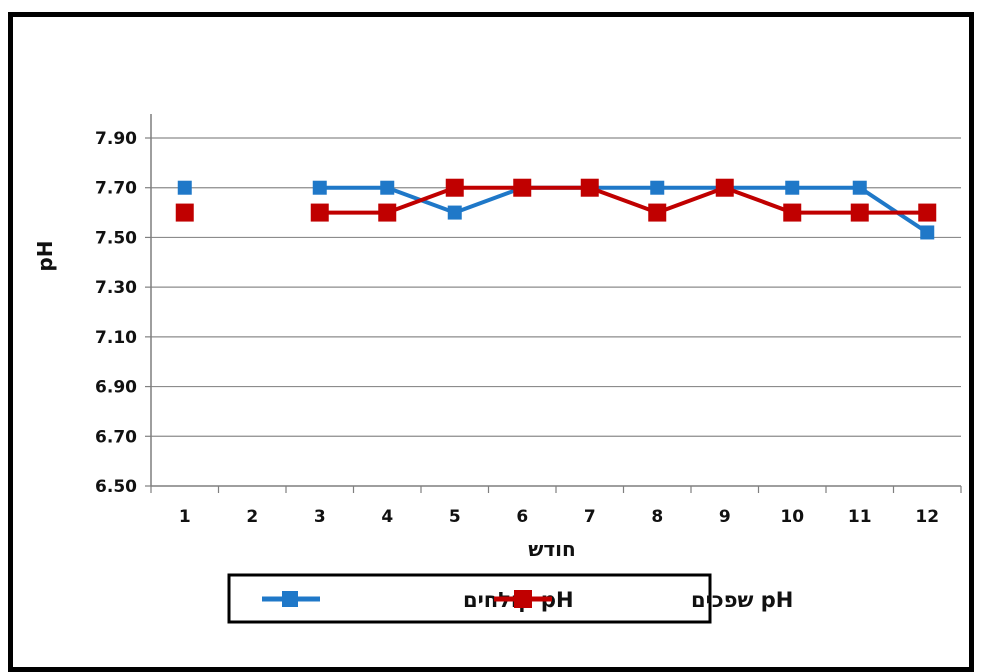  What do you see at coordinates (559, 517) in the screenshot?
I see `x-tick-labels: 1 2 3 4 5 6 7 8 9 10 11 12` at bounding box center [559, 517].